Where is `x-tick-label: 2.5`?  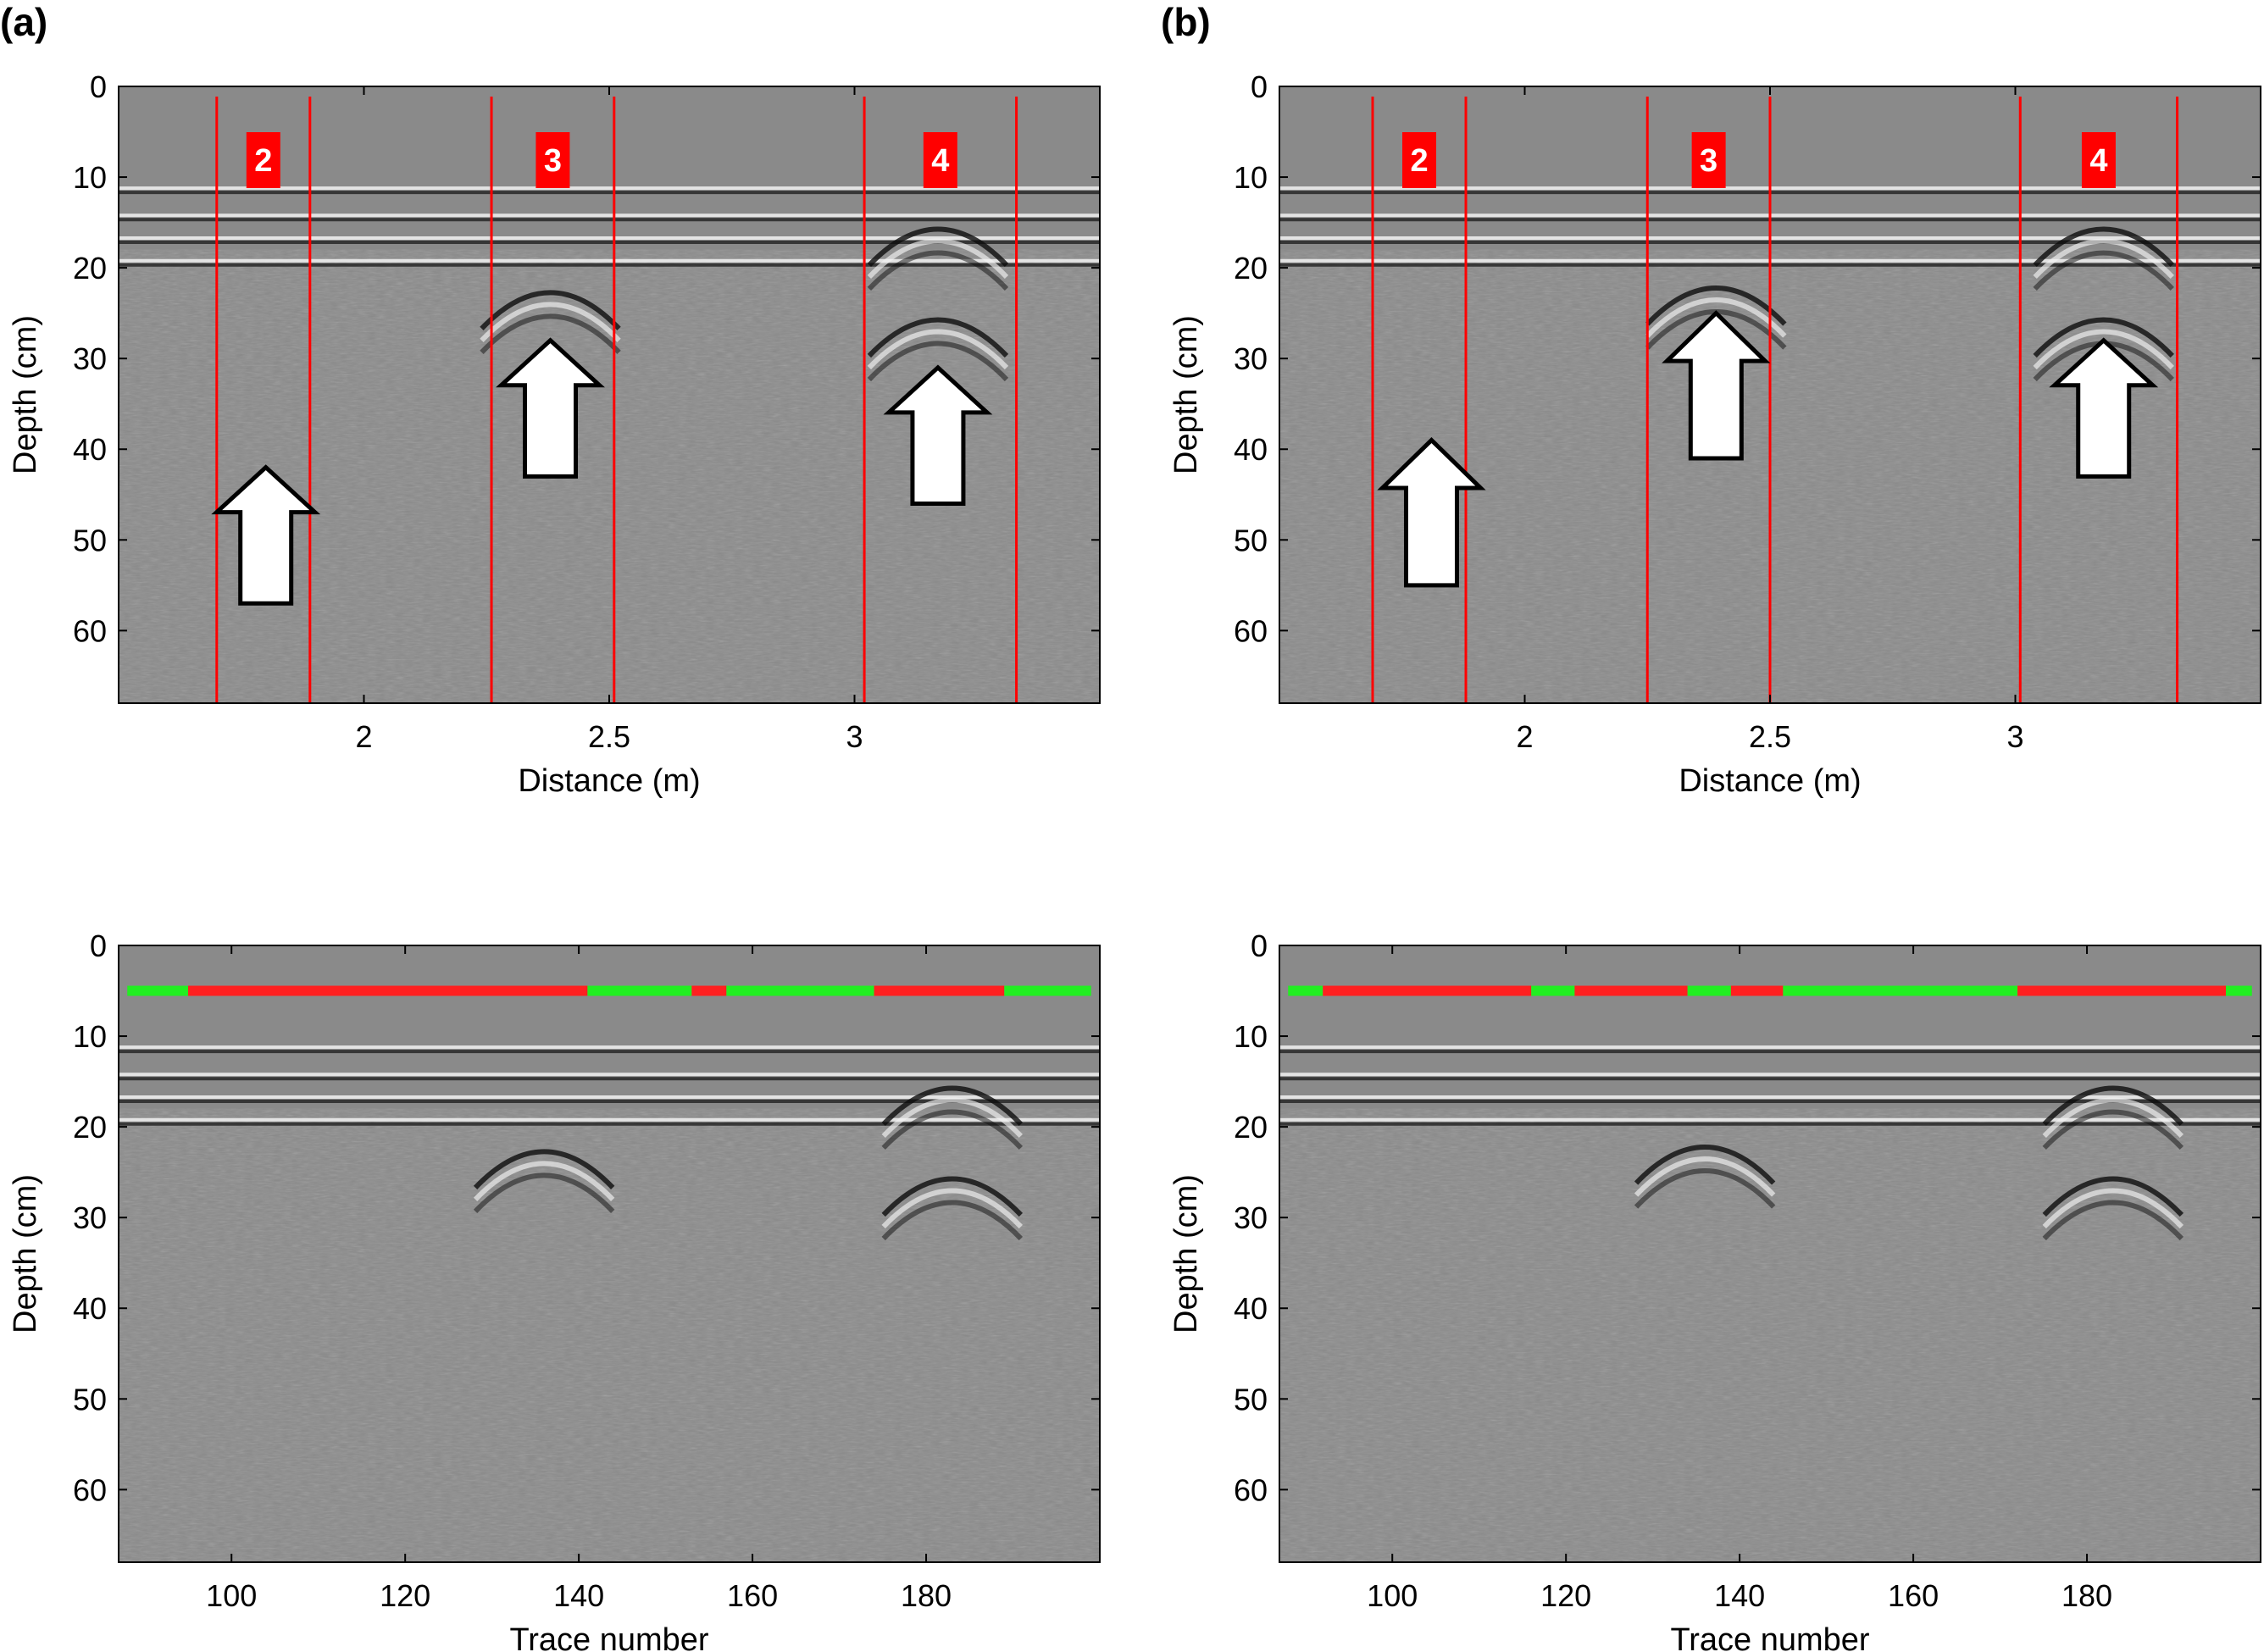 x-tick-label: 2.5 is located at coordinates (1770, 736).